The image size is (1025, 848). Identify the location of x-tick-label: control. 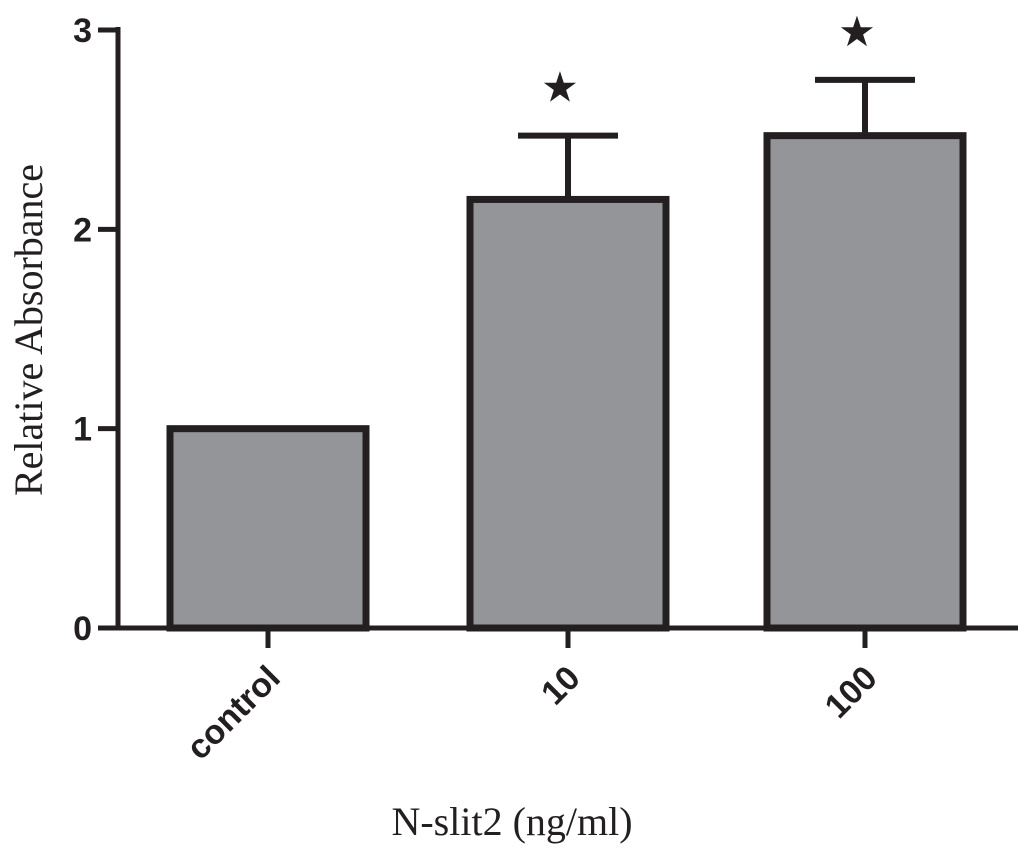
(233, 713).